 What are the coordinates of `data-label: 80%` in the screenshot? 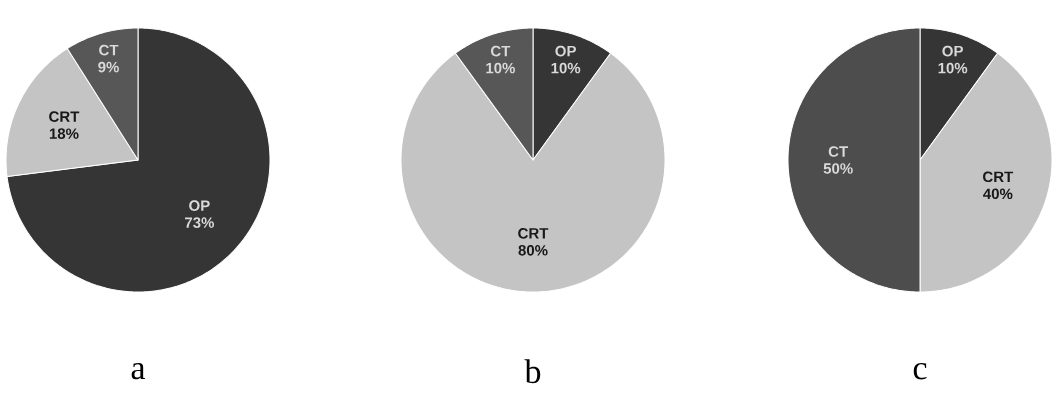 It's located at (533, 250).